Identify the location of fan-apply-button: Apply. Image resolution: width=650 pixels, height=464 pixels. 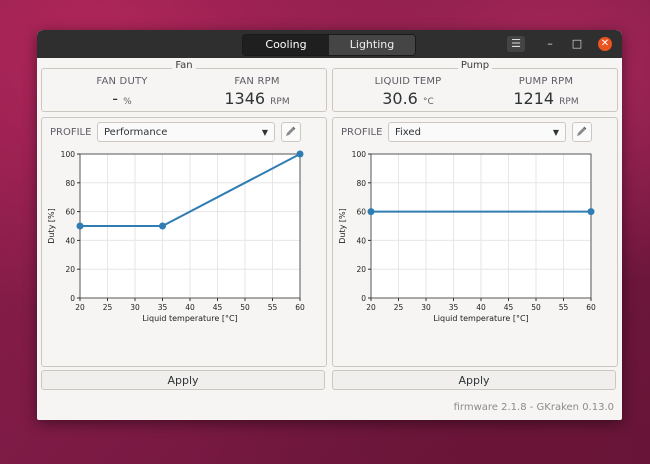
(183, 380).